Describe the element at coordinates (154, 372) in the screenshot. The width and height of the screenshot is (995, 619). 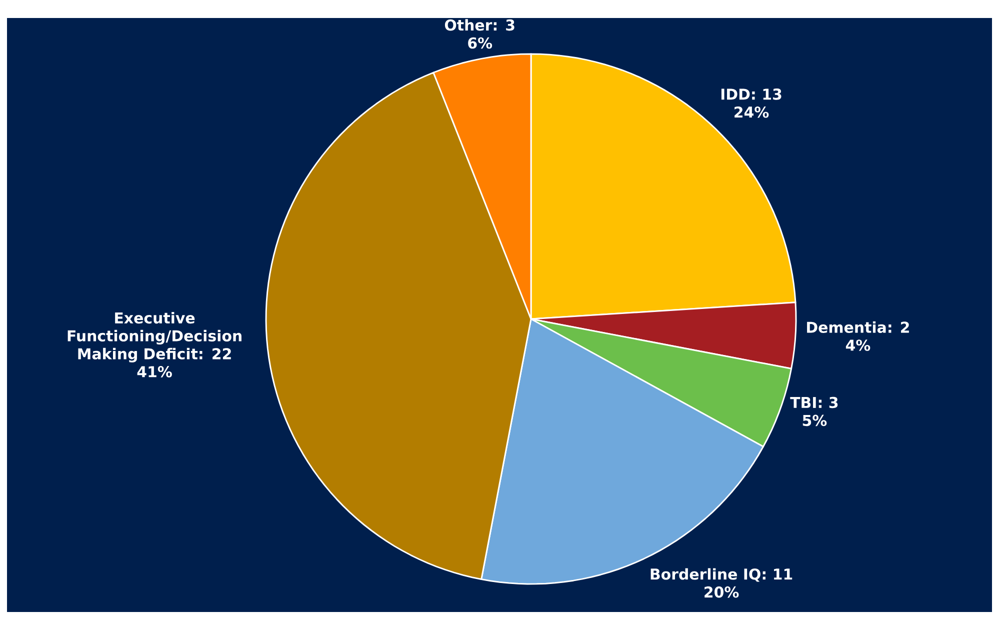
I see `data-label: 41%` at that location.